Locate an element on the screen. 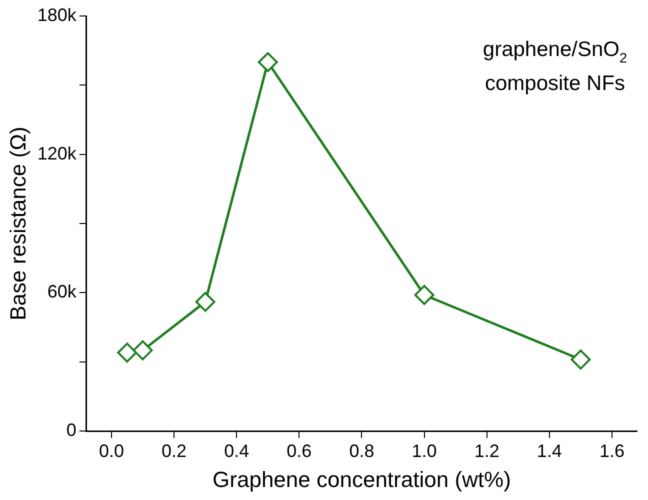 Image resolution: width=648 pixels, height=500 pixels. x-tick-label: 0.0 is located at coordinates (111, 450).